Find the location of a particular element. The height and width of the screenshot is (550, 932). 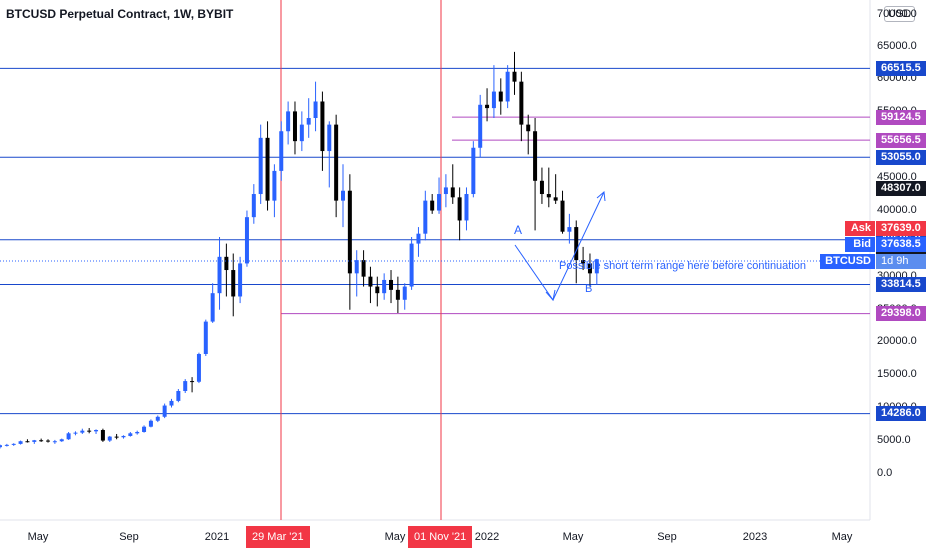

level-price-label: 29398.0 is located at coordinates (901, 314).